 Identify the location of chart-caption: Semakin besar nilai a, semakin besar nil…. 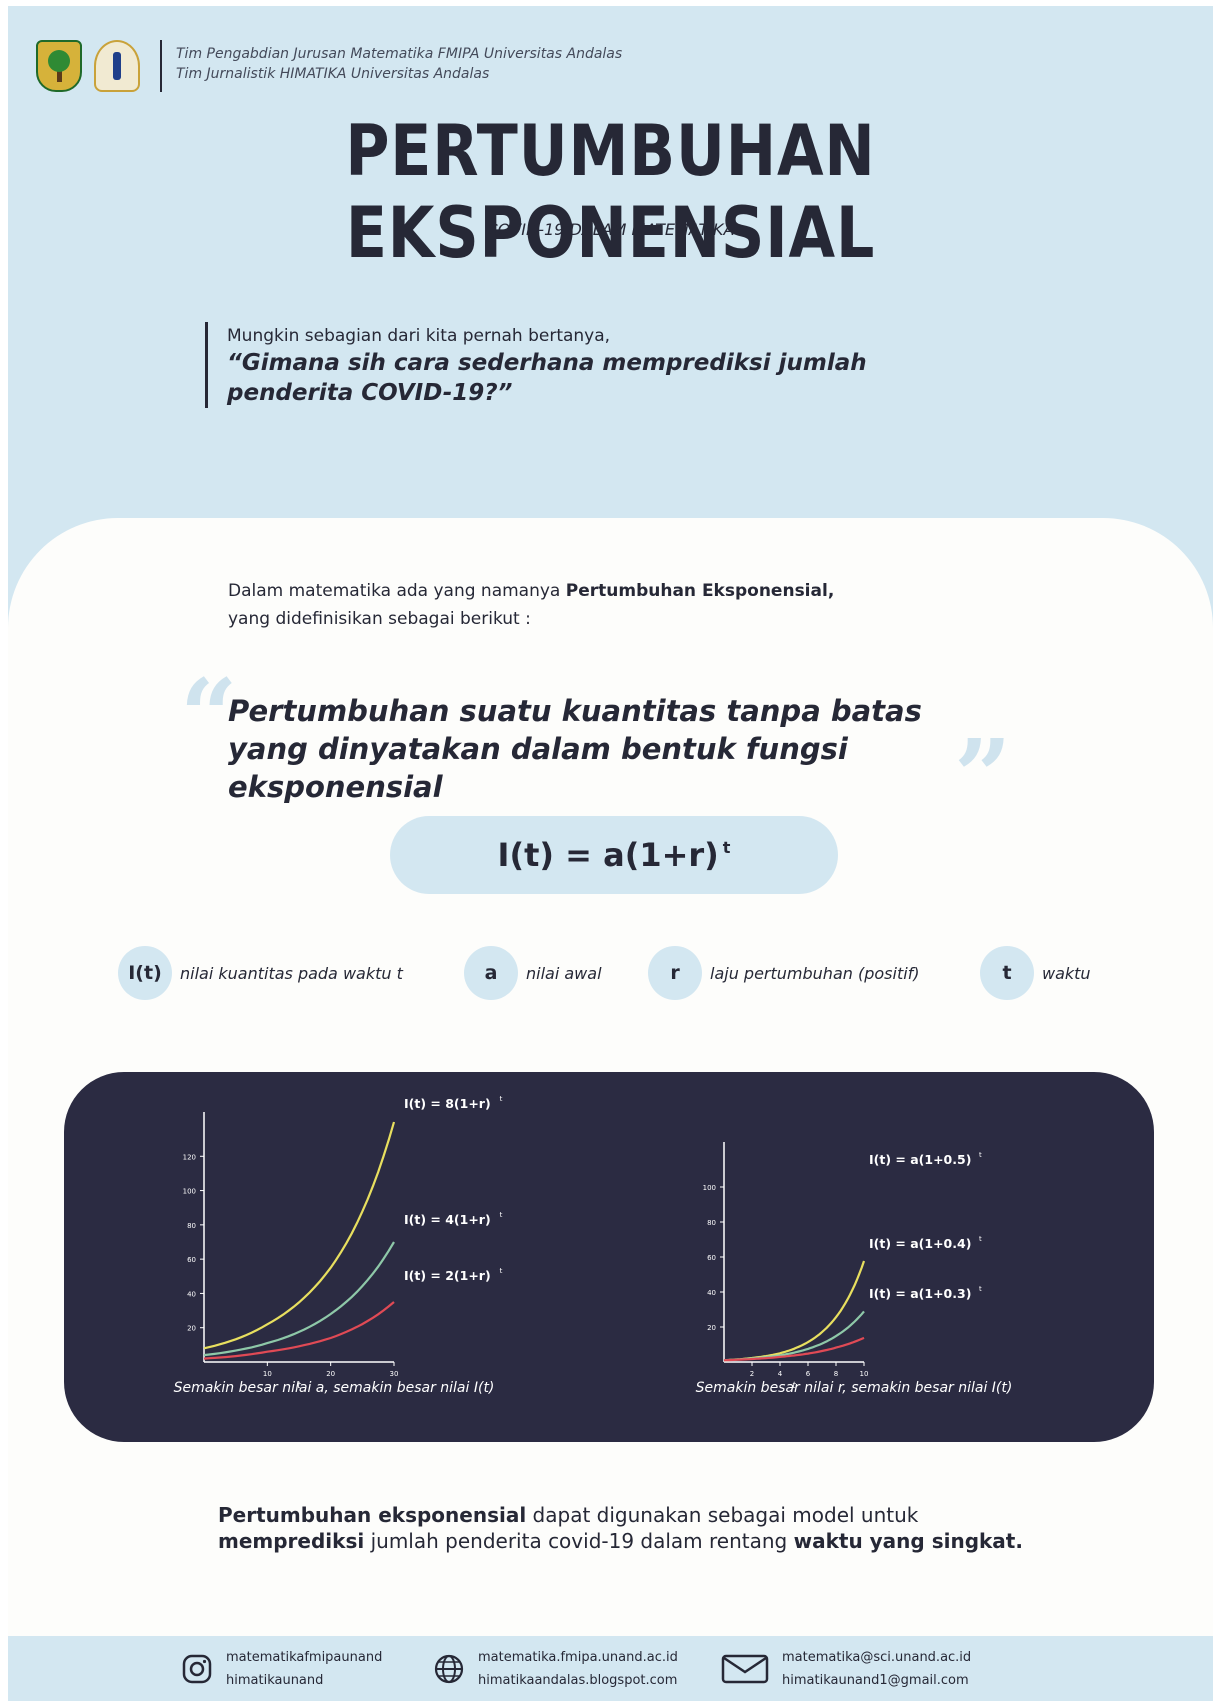
(334, 1388).